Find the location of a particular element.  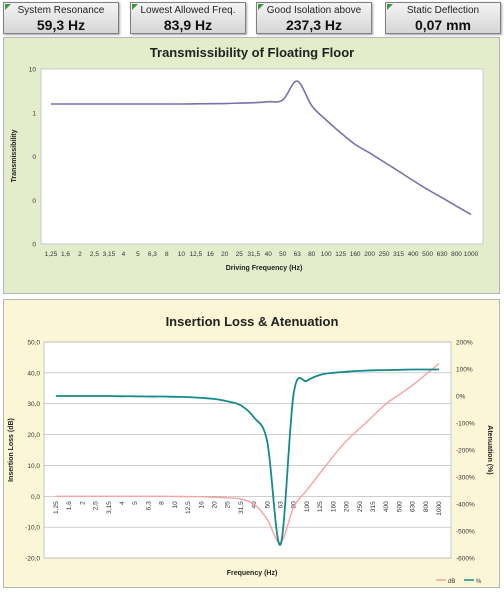

y2-tick-label: 200% is located at coordinates (464, 343).